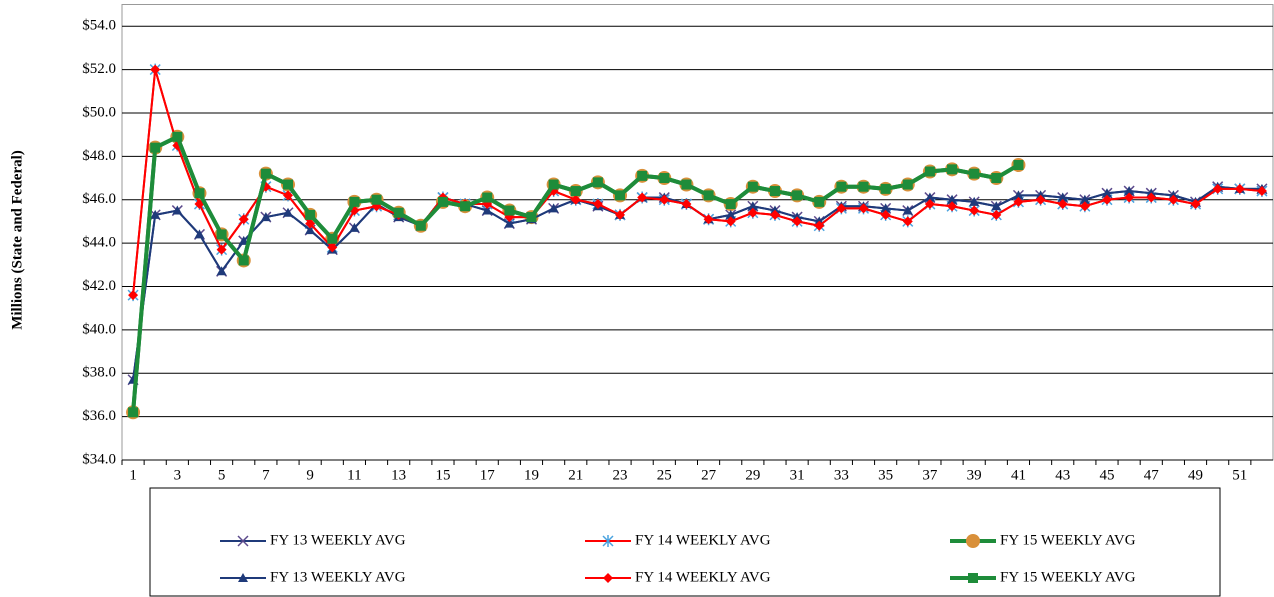  I want to click on x-tick-label: 43, so click(1062, 475).